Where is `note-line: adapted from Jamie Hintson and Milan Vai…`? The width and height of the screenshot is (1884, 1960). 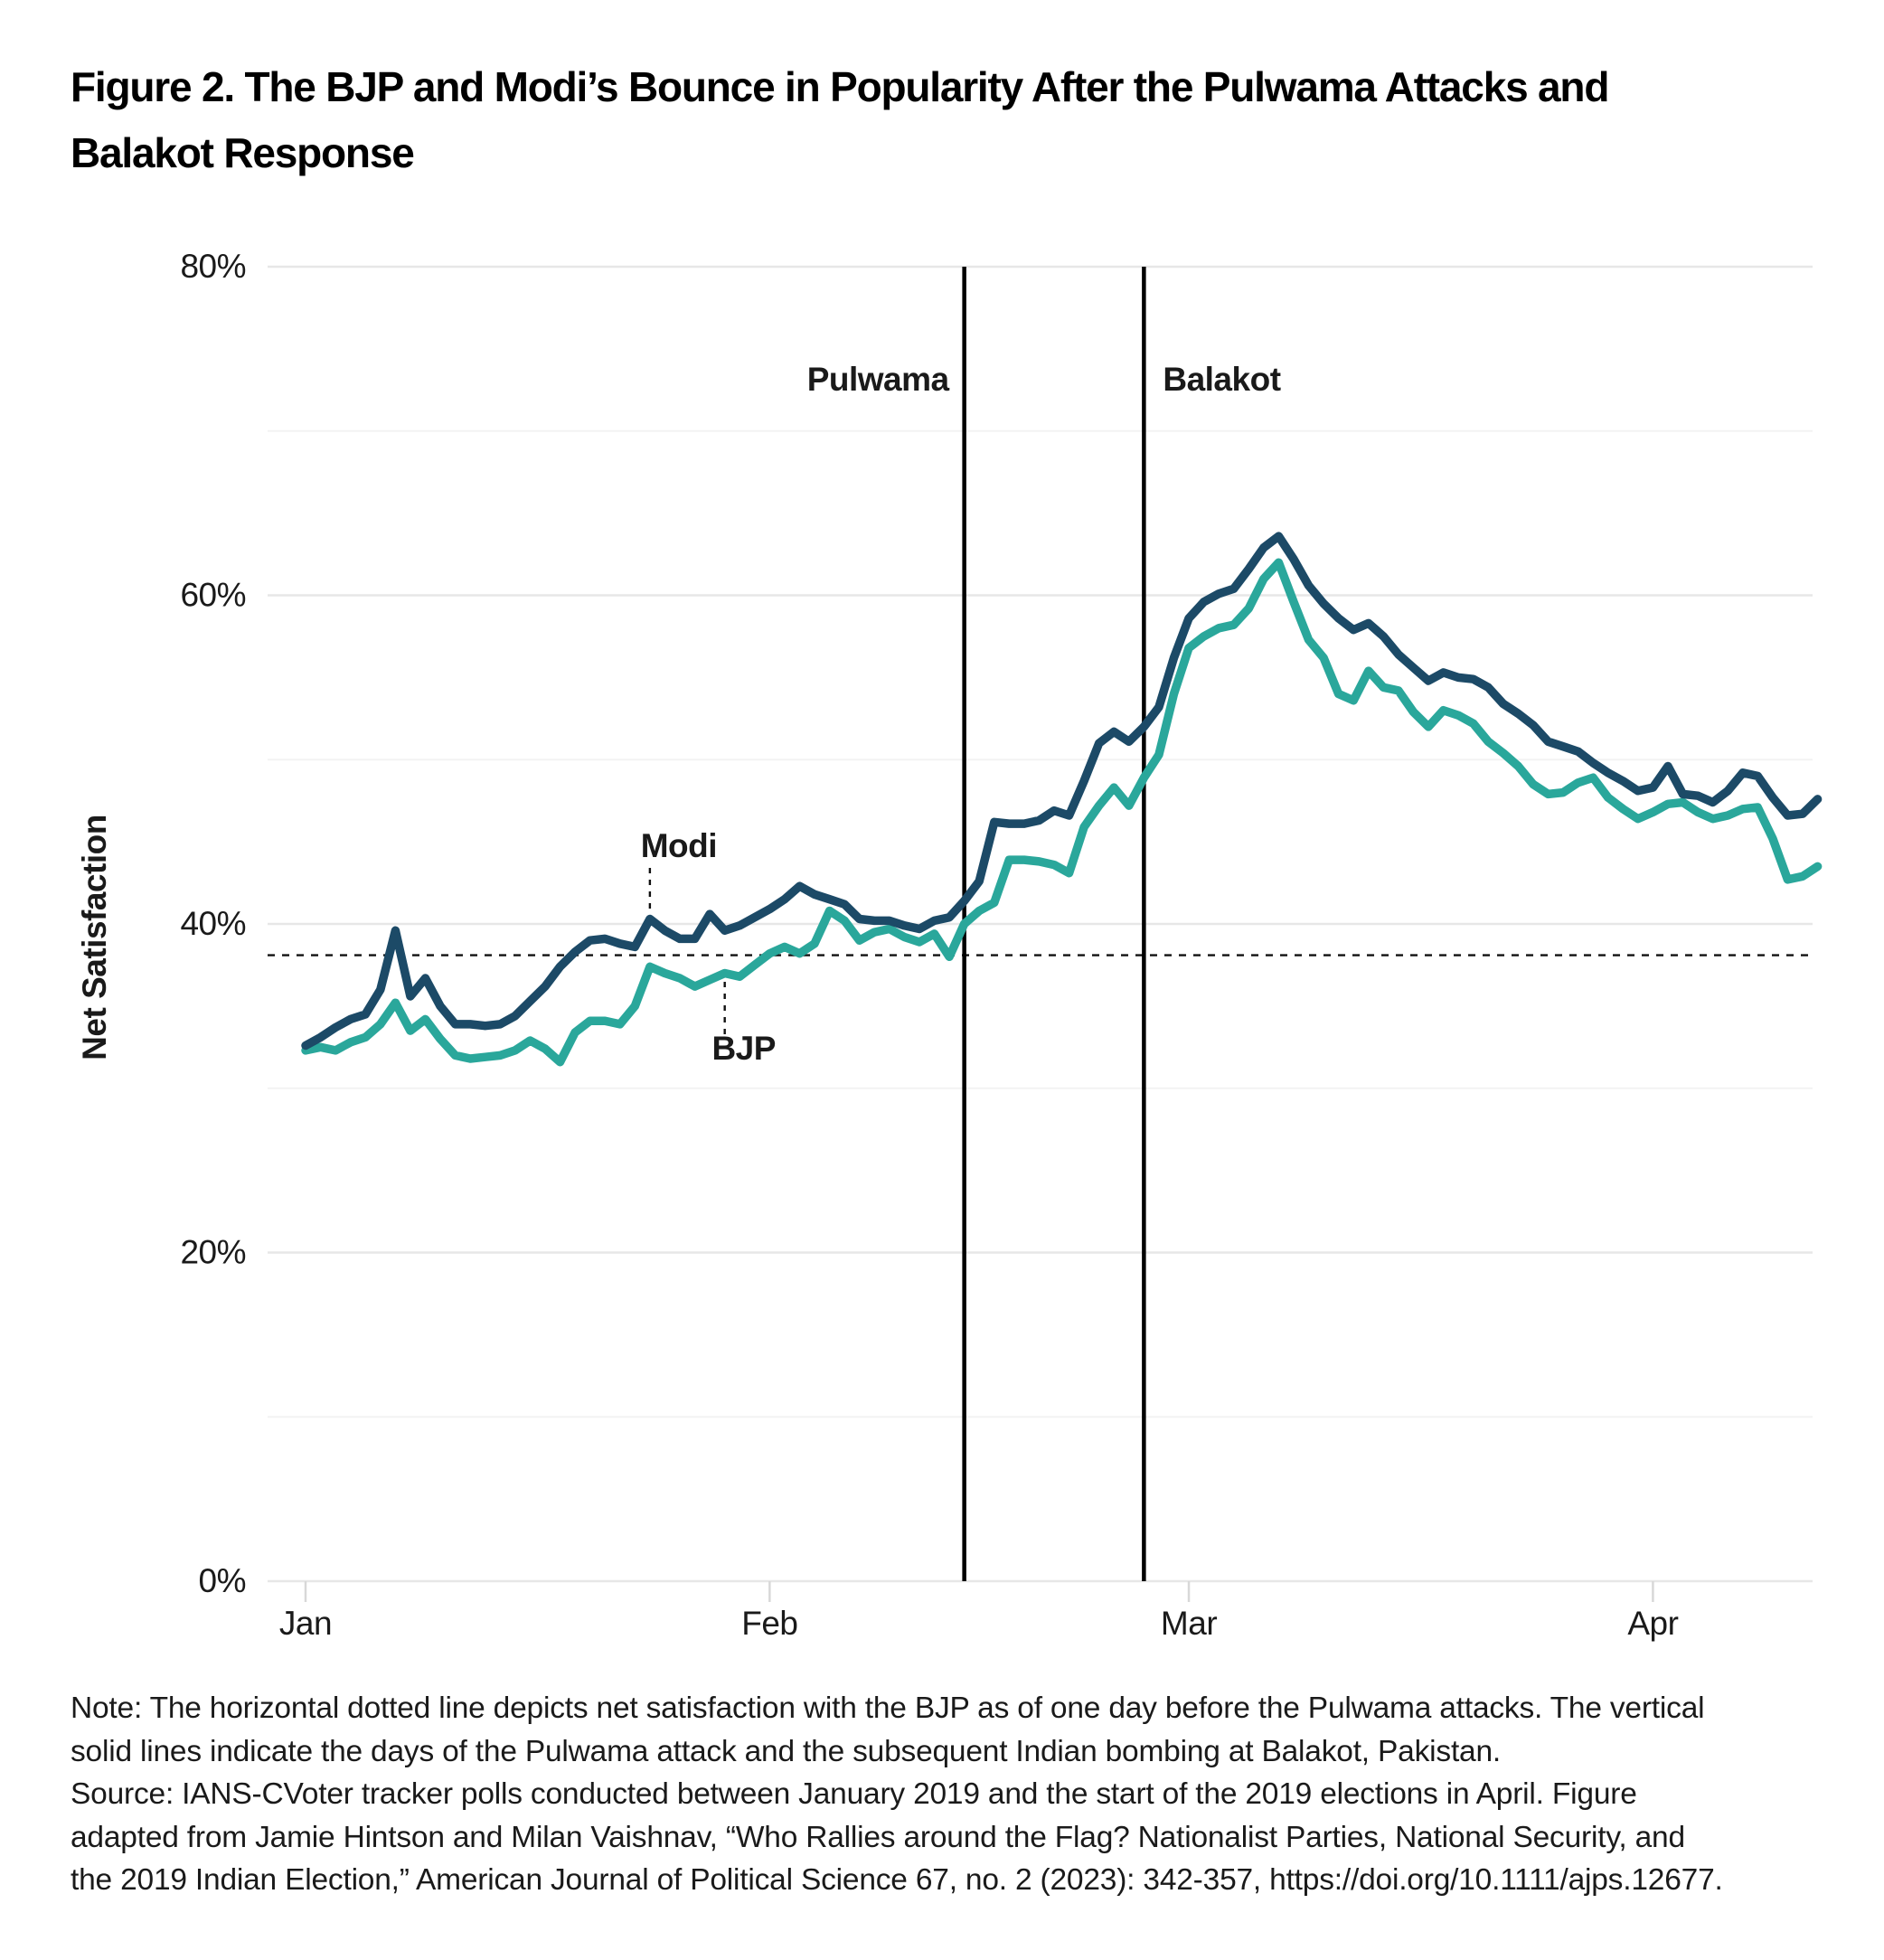 note-line: adapted from Jamie Hintson and Milan Vai… is located at coordinates (878, 1837).